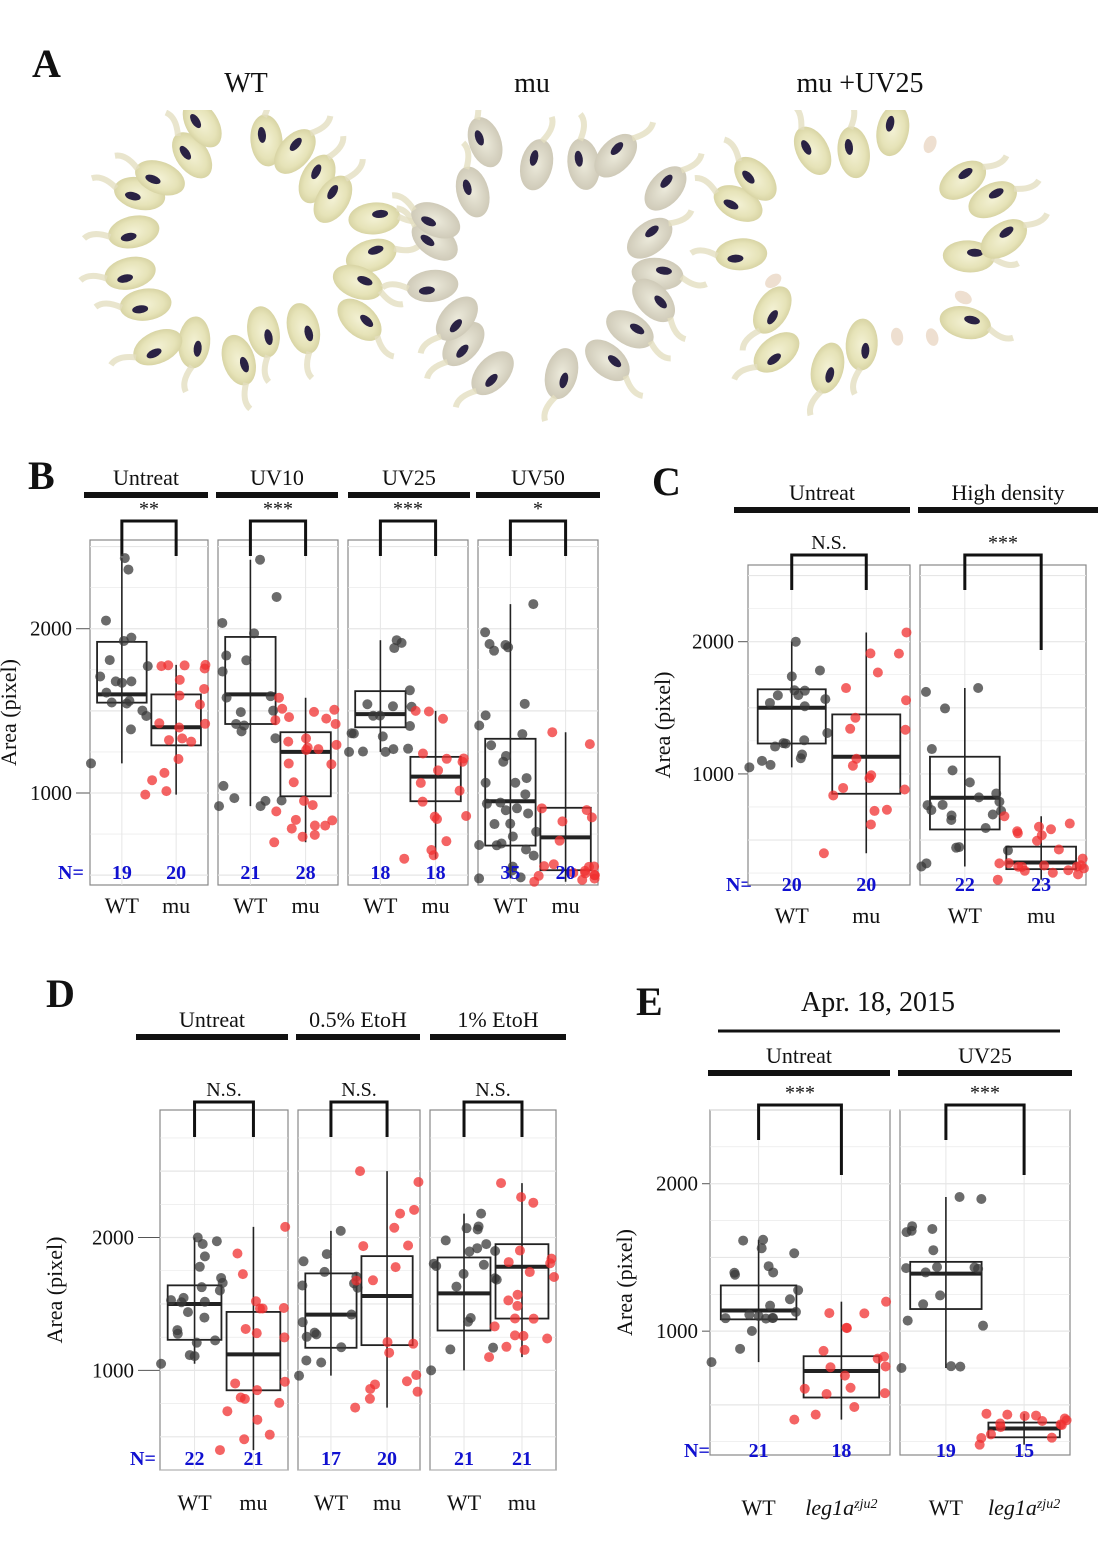  What do you see at coordinates (841, 1507) in the screenshot?
I see `x-category-label: leg1azju2` at bounding box center [841, 1507].